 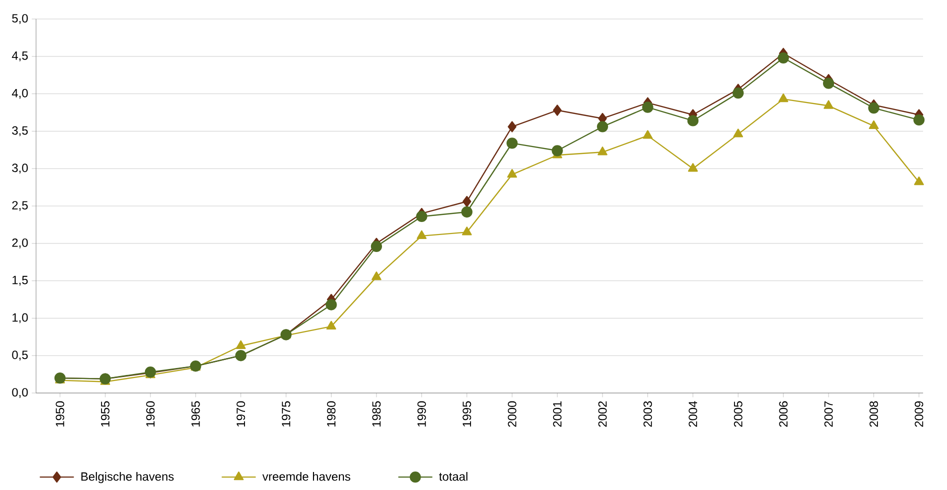 What do you see at coordinates (20, 57) in the screenshot?
I see `y-tick-label: 4,5` at bounding box center [20, 57].